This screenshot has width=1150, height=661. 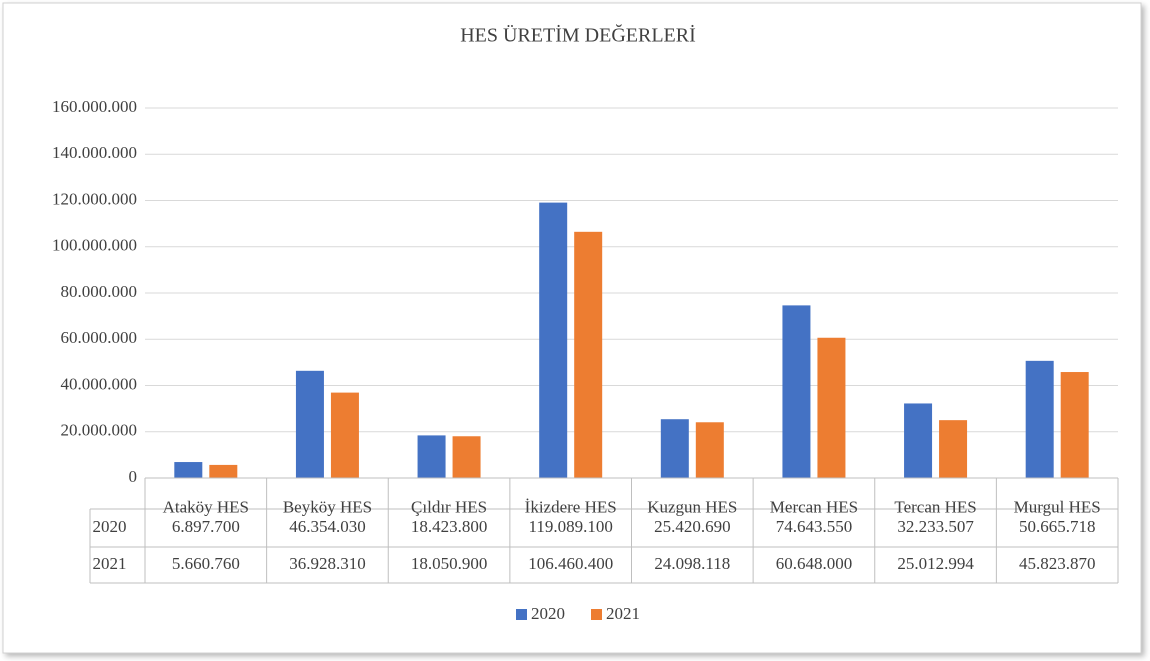 What do you see at coordinates (623, 613) in the screenshot?
I see `legend-label: 2021` at bounding box center [623, 613].